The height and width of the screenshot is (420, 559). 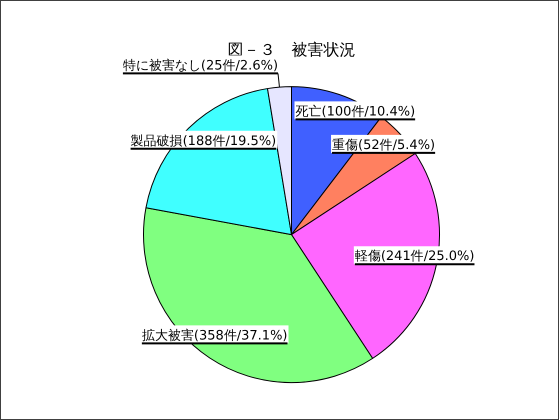 What do you see at coordinates (203, 141) in the screenshot?
I see `slice-label: 製品破損(188件/19.5%)` at bounding box center [203, 141].